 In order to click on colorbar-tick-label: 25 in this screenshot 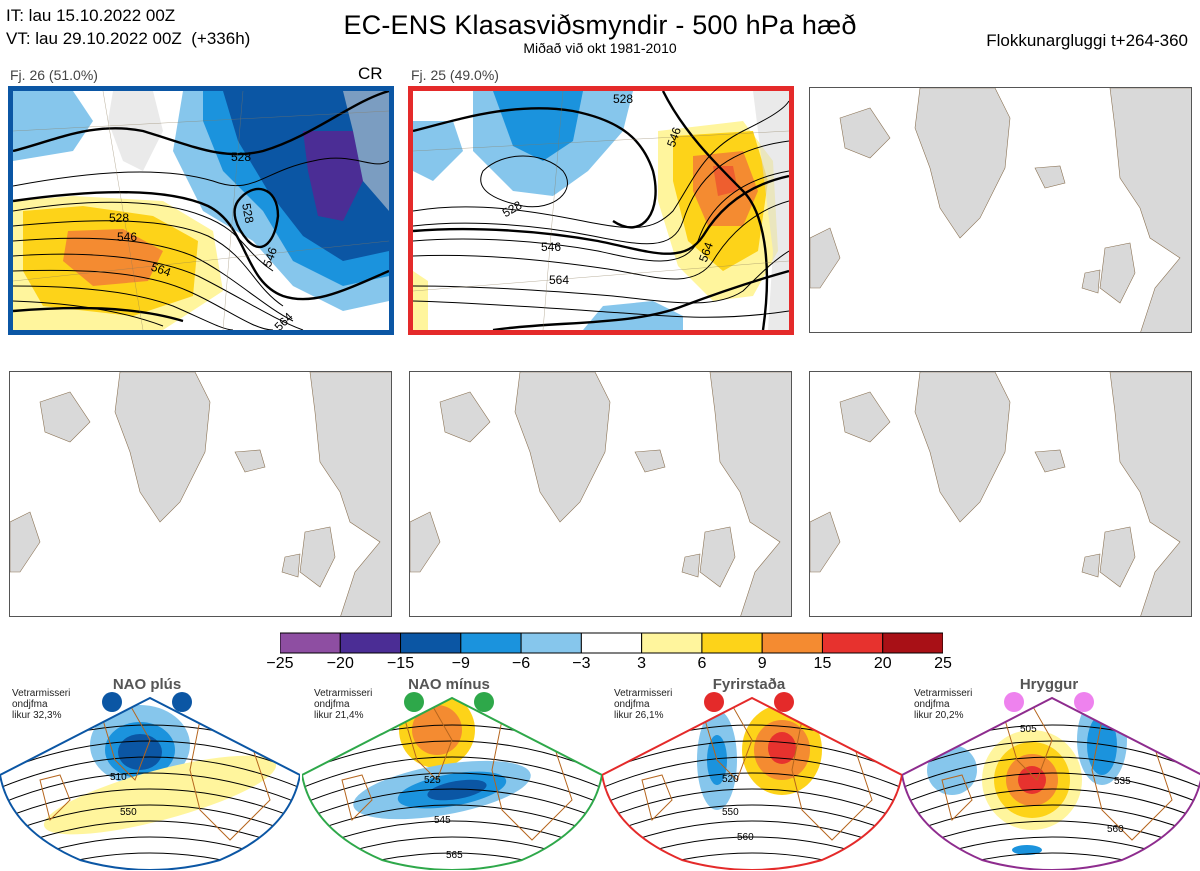, I will do `click(943, 663)`.